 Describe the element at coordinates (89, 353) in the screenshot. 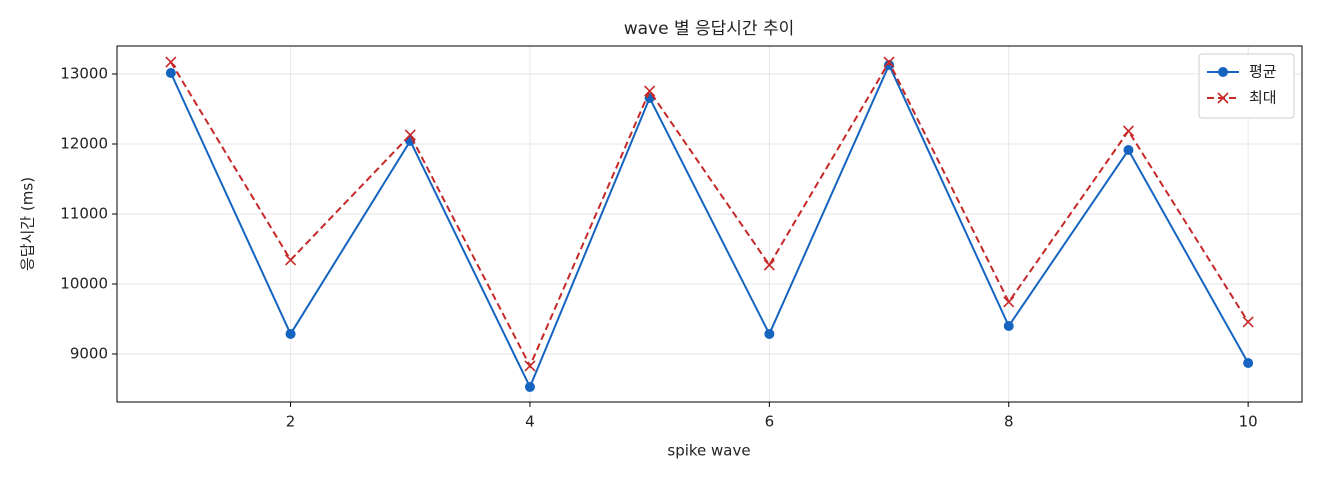

I see `y-tick-label: 9000` at that location.